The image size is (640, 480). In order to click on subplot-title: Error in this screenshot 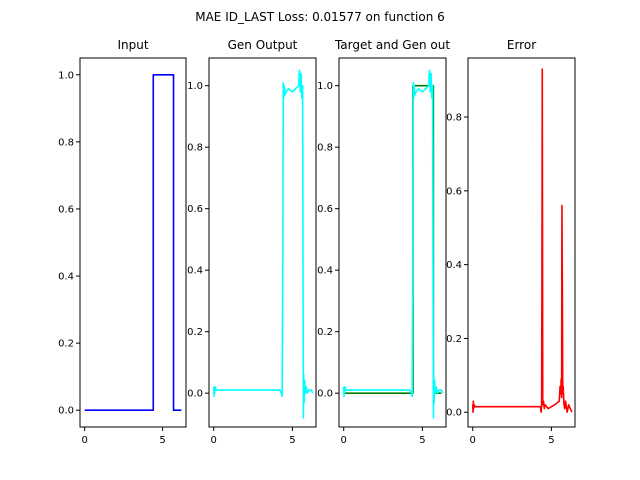, I will do `click(521, 45)`.